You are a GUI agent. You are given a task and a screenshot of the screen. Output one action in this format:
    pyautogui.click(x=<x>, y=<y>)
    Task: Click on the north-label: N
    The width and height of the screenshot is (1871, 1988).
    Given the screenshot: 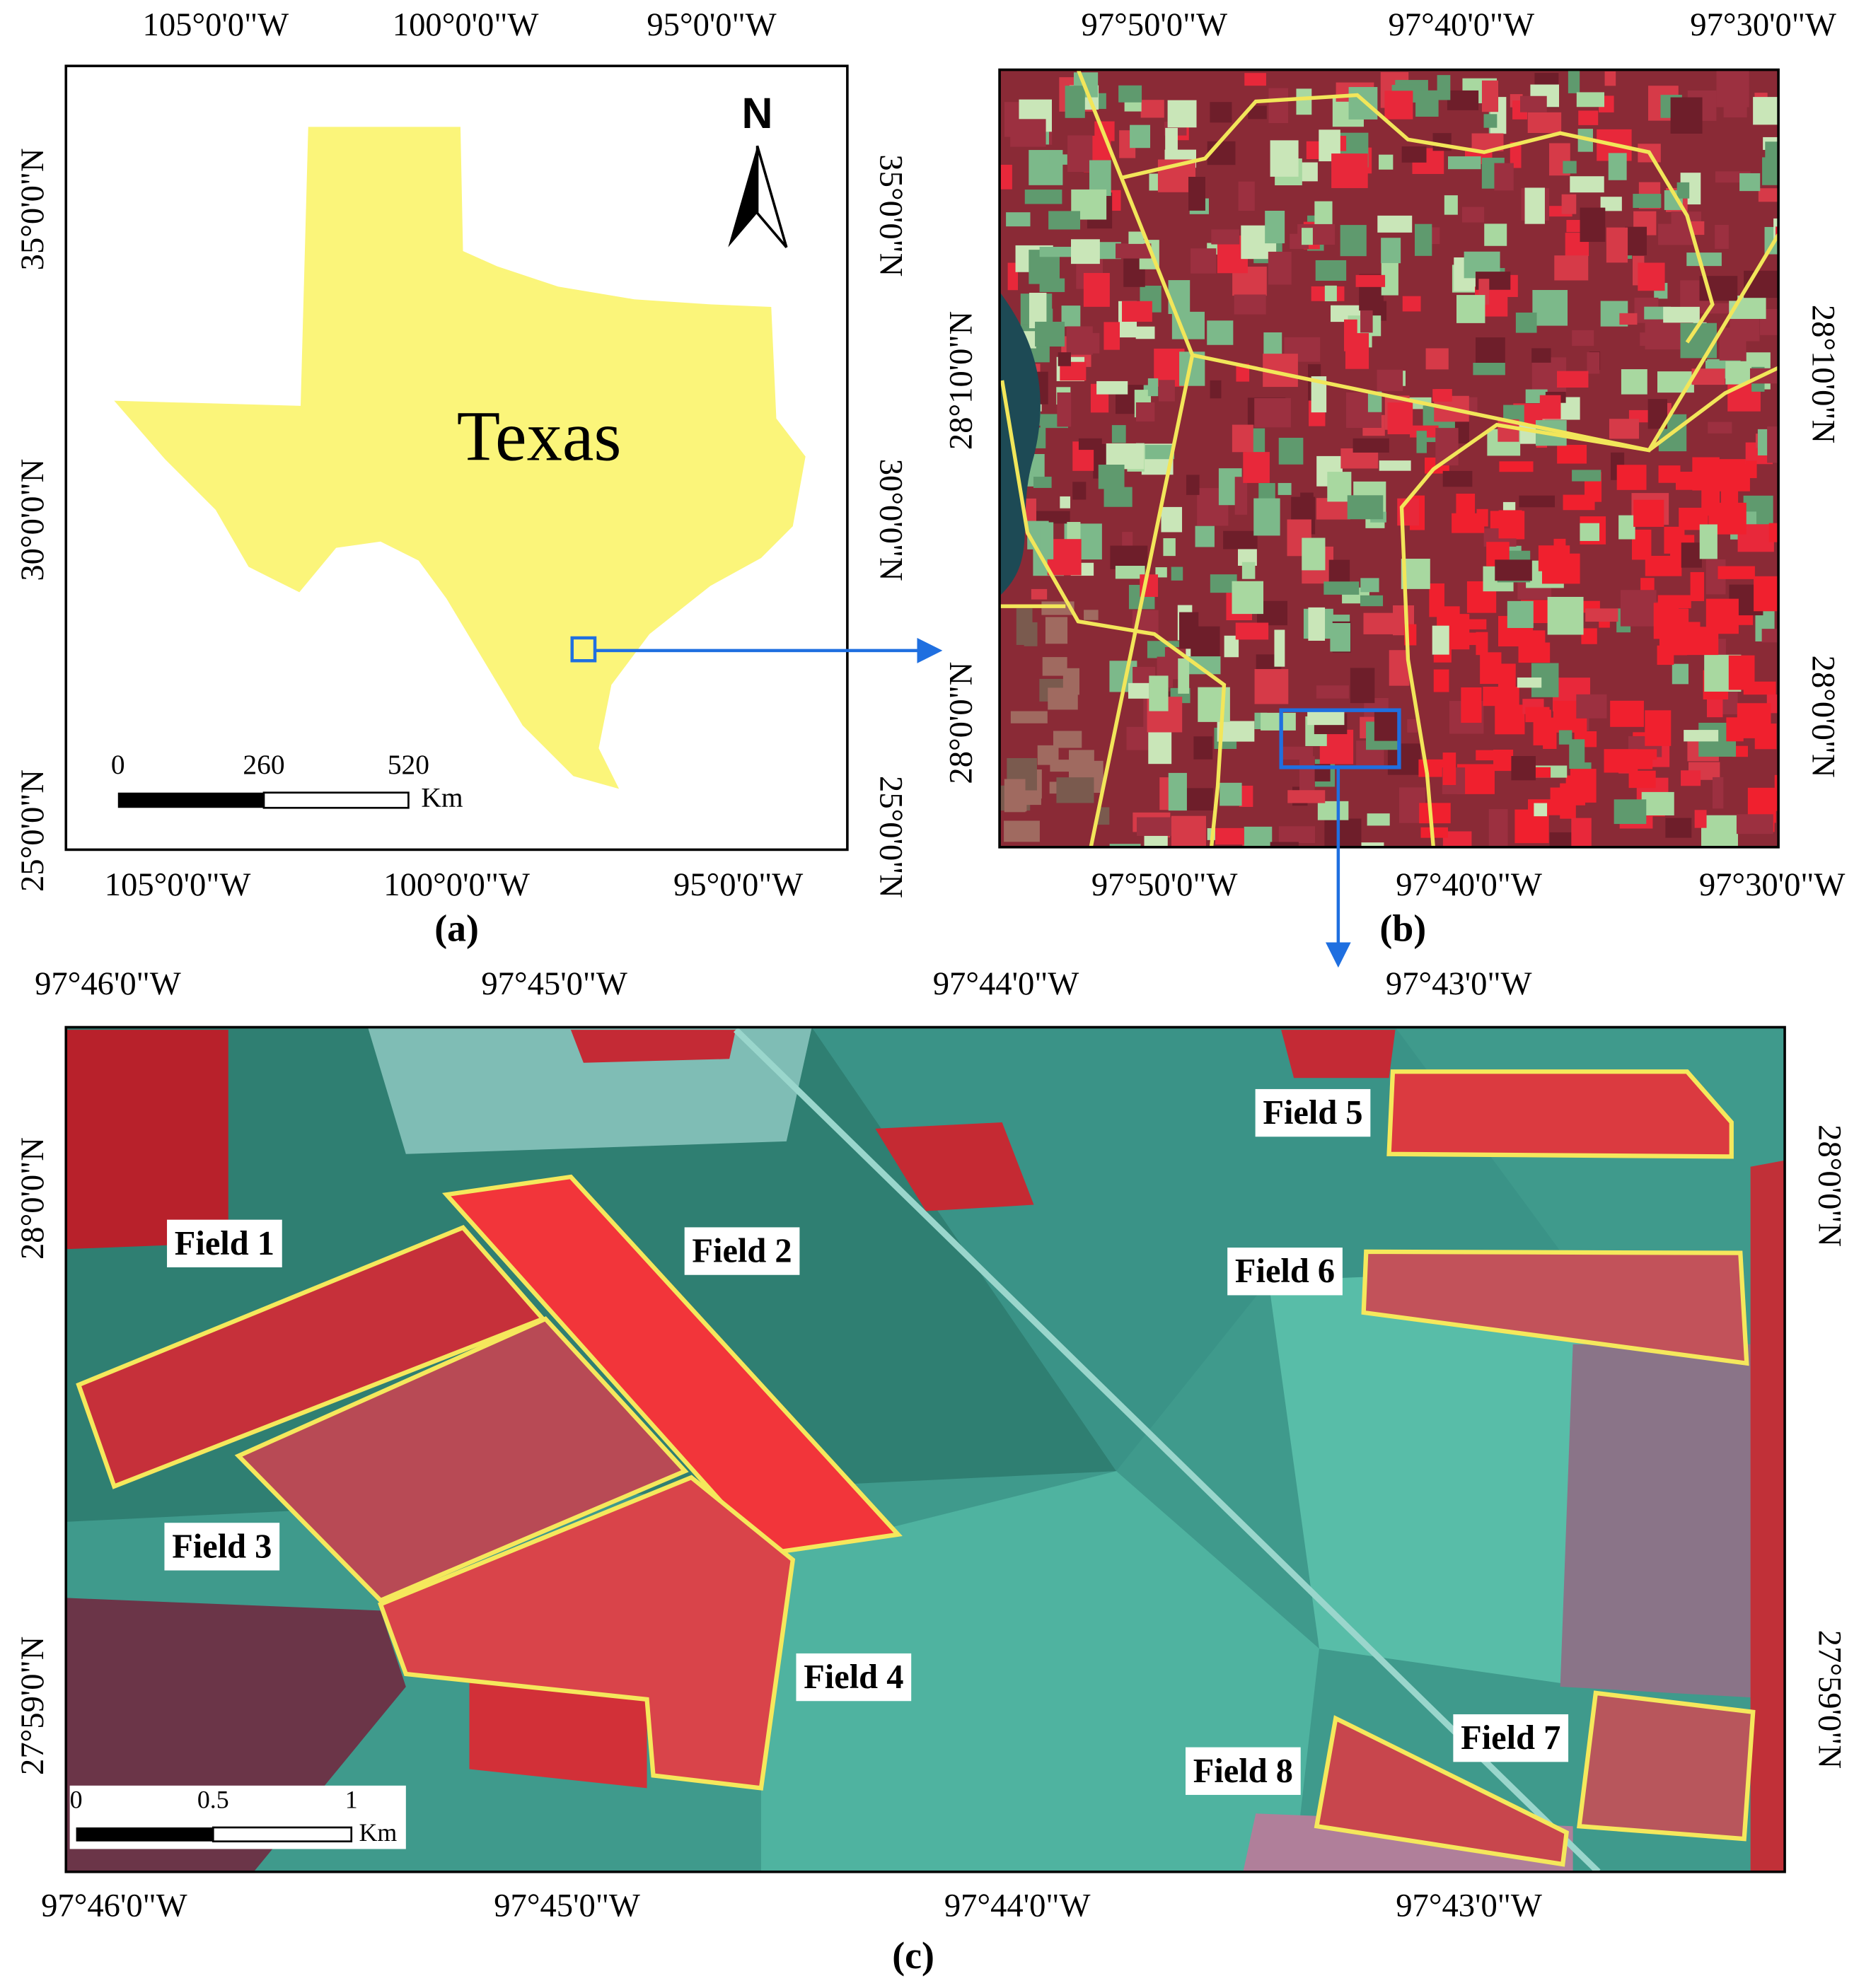 What is the action you would take?
    pyautogui.click(x=757, y=113)
    